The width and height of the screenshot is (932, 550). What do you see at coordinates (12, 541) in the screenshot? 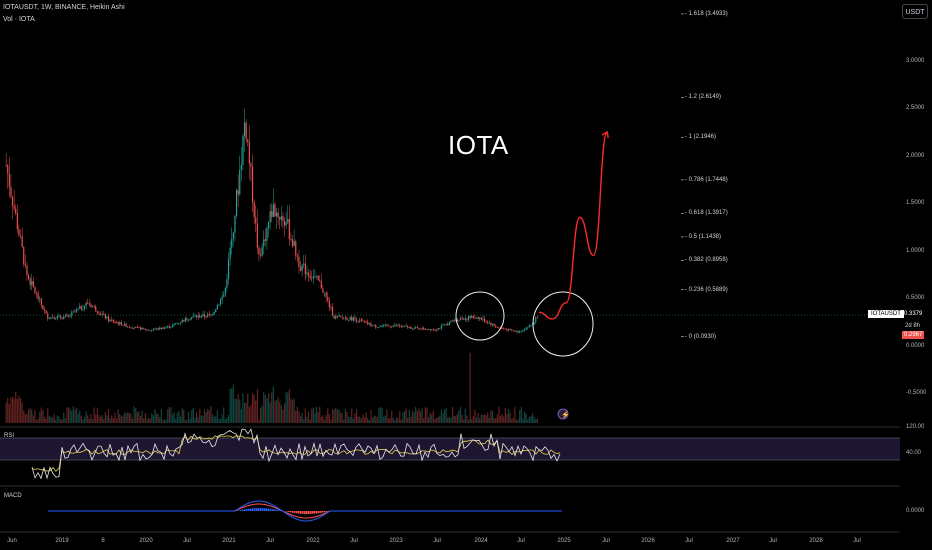
I see `time-axis-tick: Jun` at bounding box center [12, 541].